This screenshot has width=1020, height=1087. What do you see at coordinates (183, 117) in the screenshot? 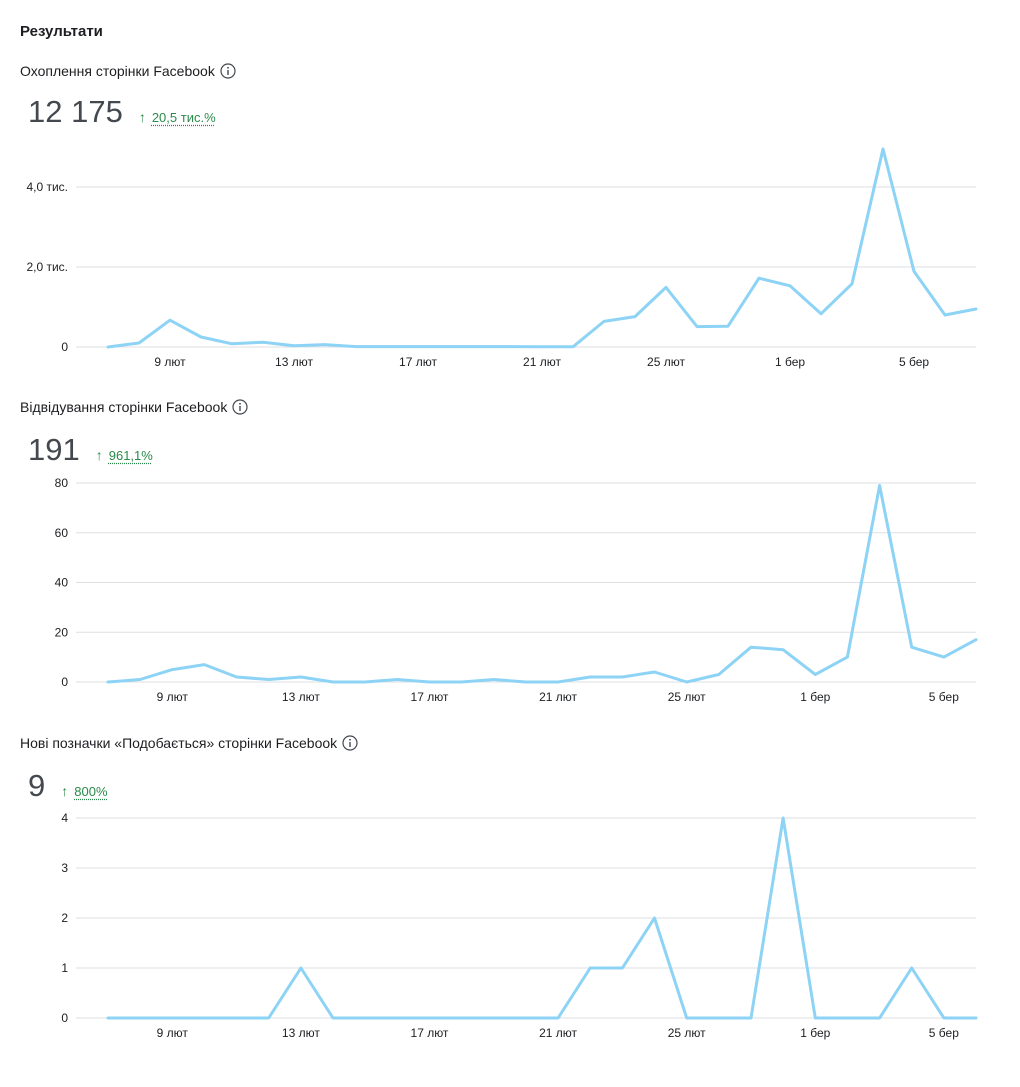
I see `metric-change-percent: 20,5 тис.%` at bounding box center [183, 117].